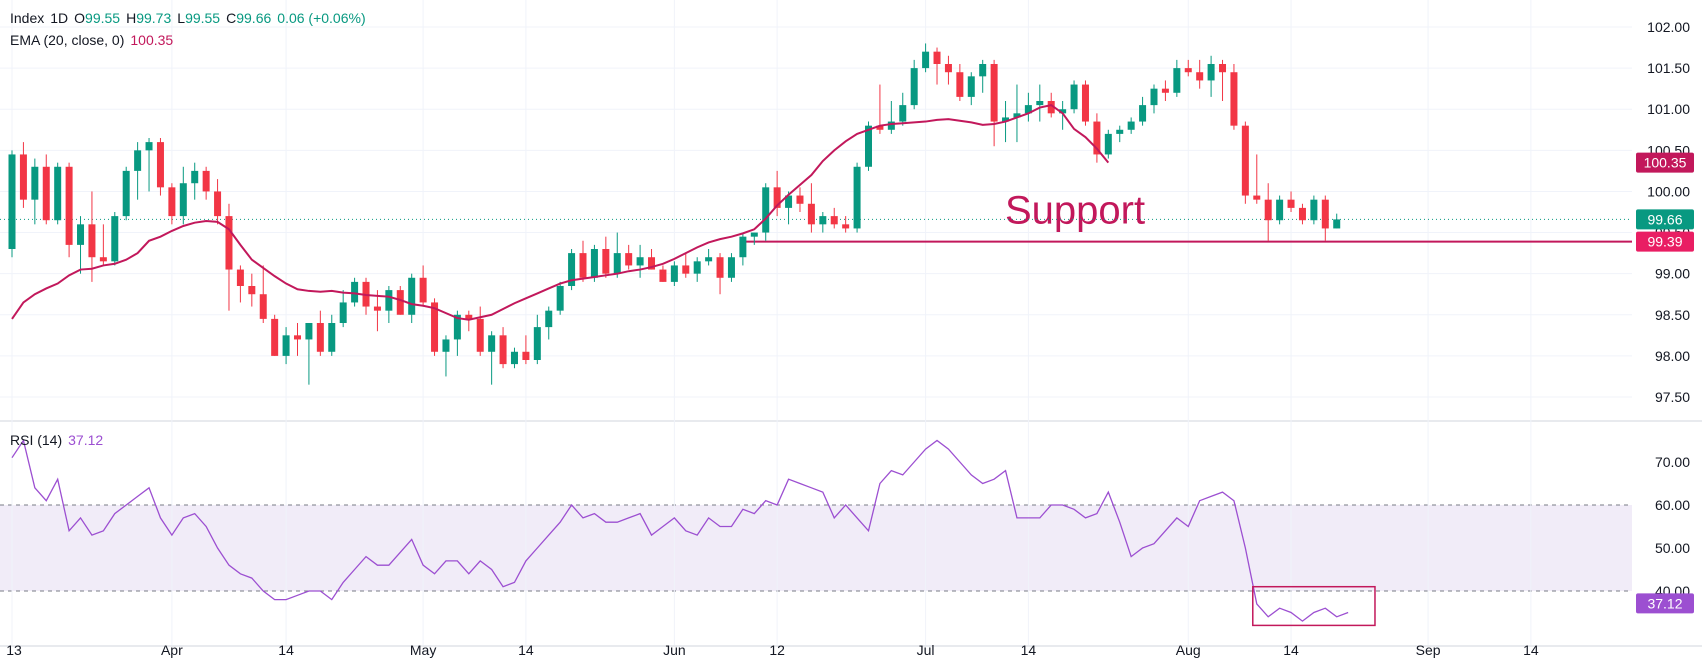  I want to click on price-tick-label: 101.00, so click(1668, 109).